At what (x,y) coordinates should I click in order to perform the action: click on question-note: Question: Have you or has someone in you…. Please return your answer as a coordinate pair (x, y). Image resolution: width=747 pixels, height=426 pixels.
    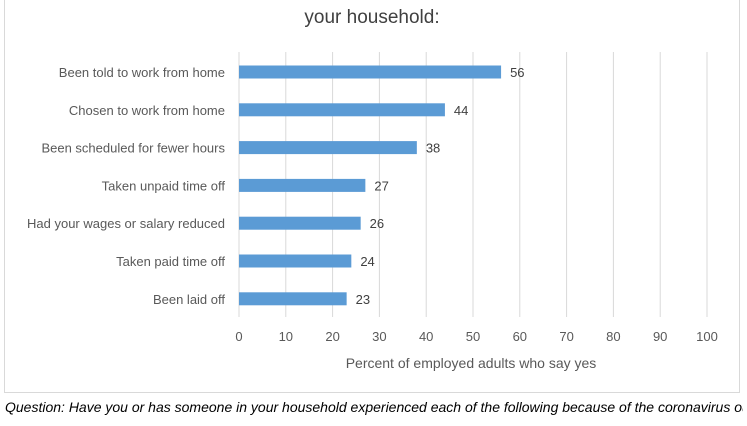
    Looking at the image, I should click on (374, 407).